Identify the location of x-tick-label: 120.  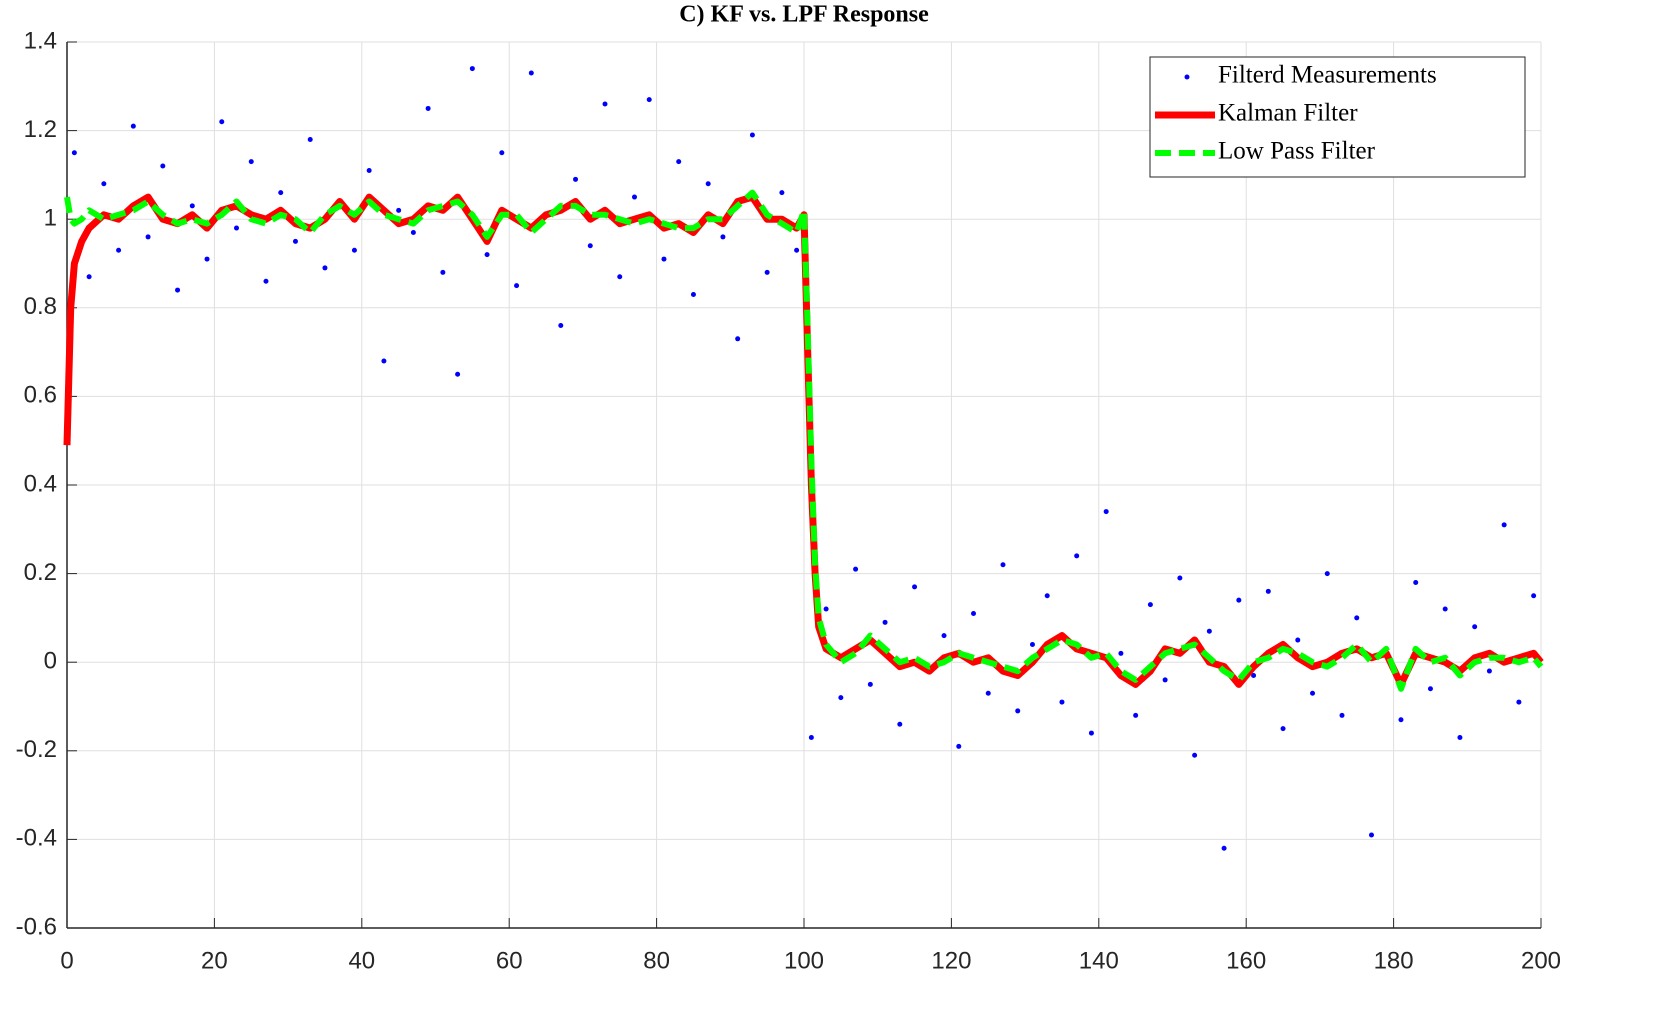
(951, 960).